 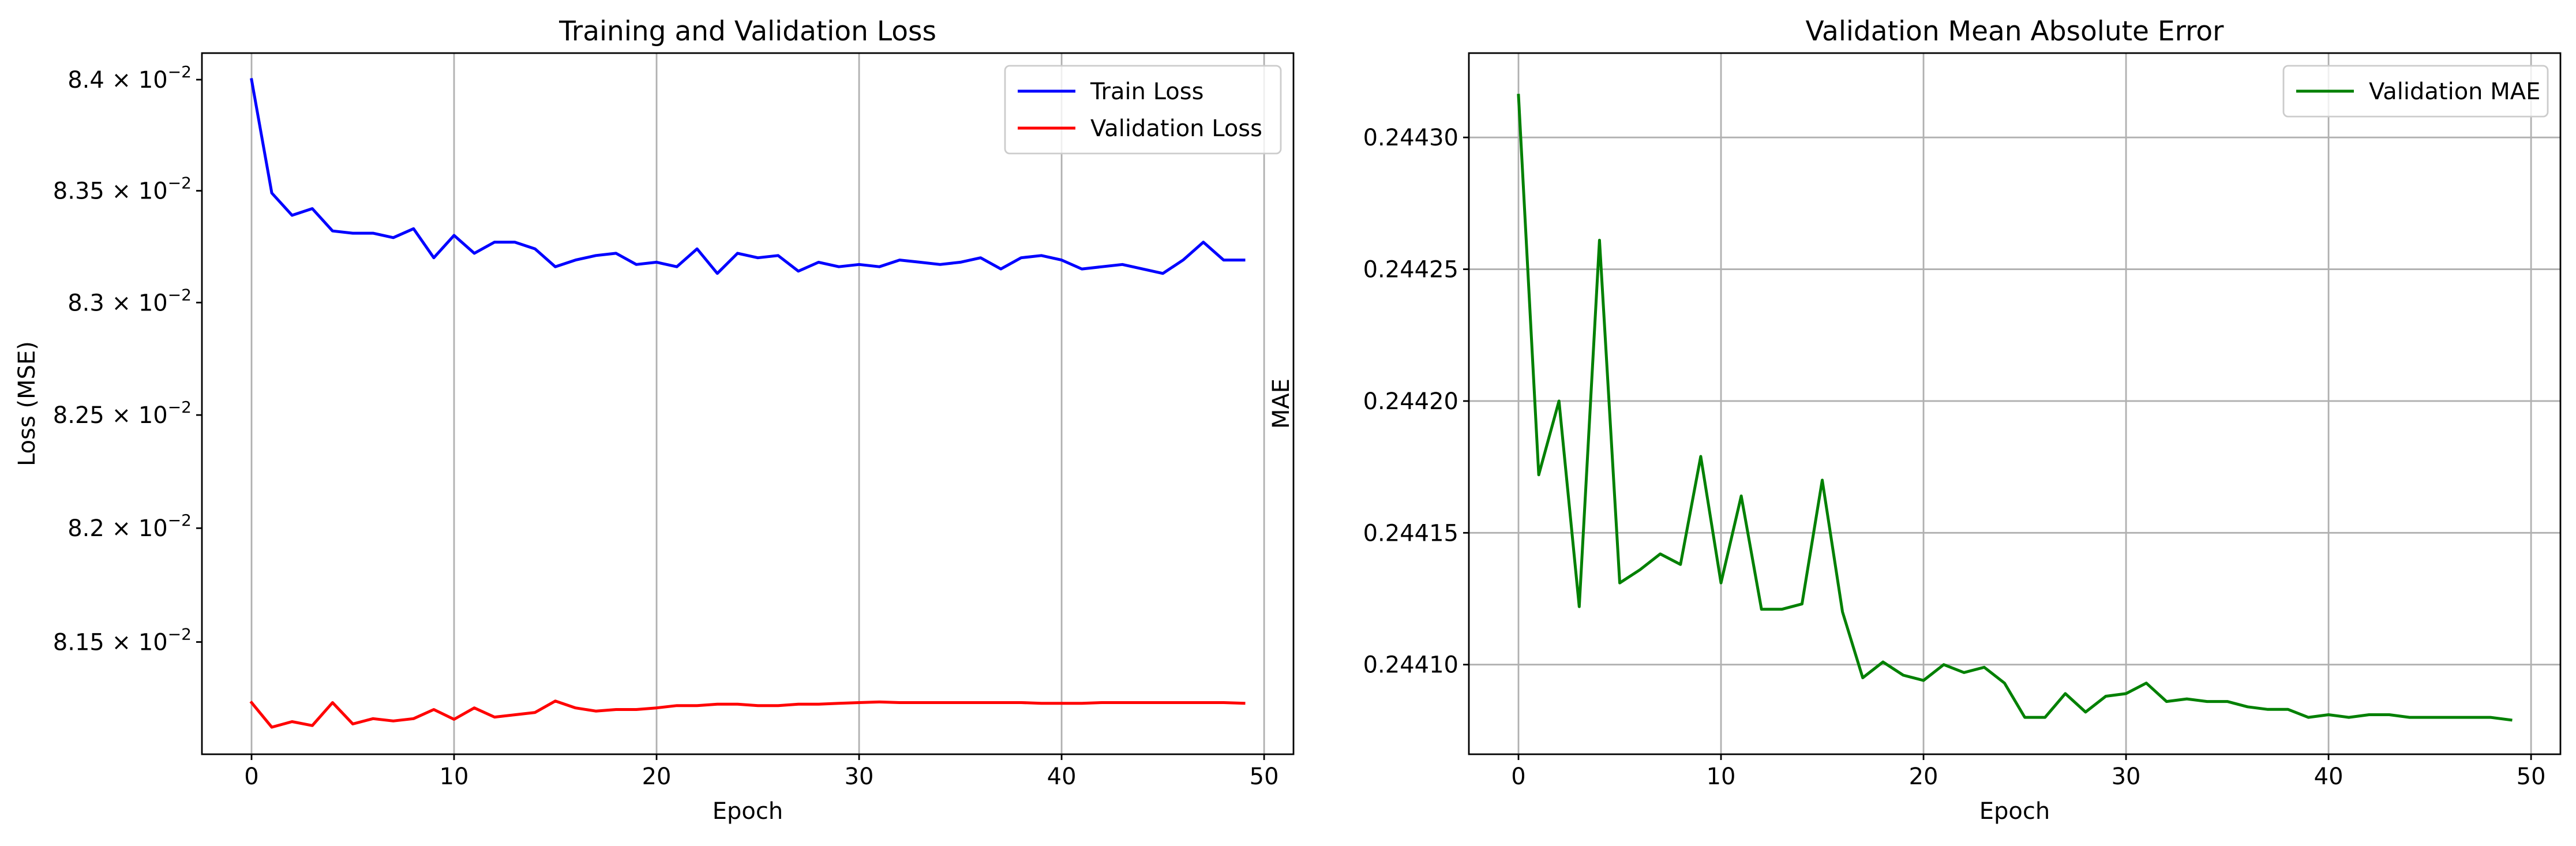 I want to click on loss-chart-ytick-label: 8.35 × 10⁻², so click(x=122, y=189).